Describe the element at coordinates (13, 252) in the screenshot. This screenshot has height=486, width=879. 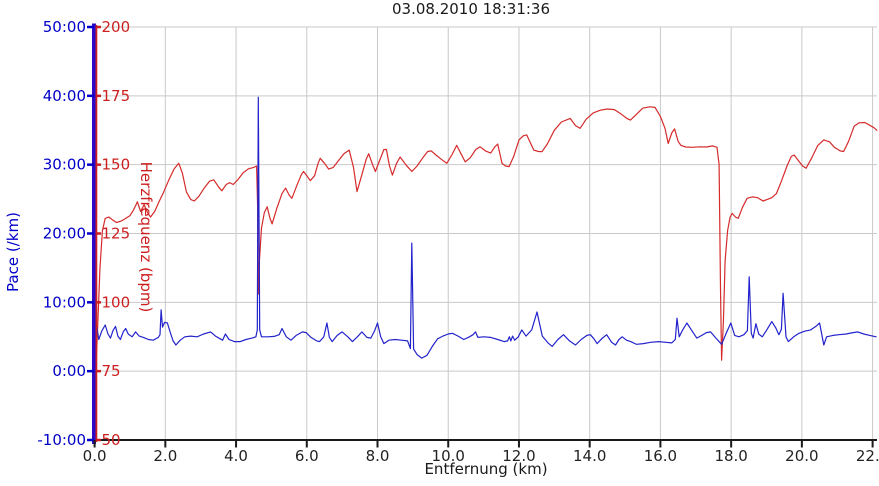
I see `pace-axis-label: Pace (/km)` at that location.